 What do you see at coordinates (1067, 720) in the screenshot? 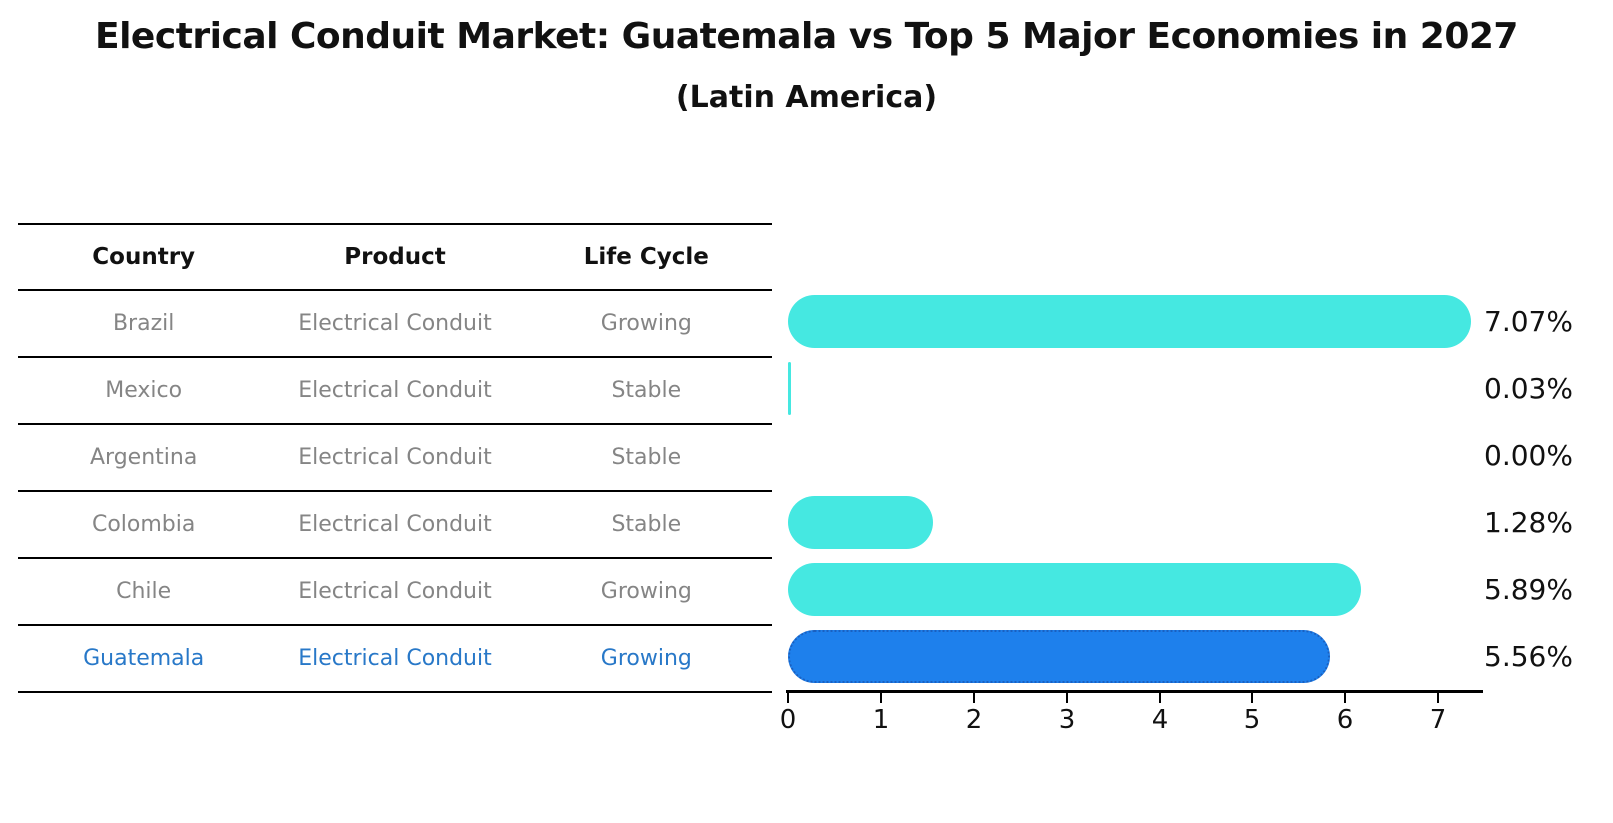
I see `x-tick-label-3: 3` at bounding box center [1067, 720].